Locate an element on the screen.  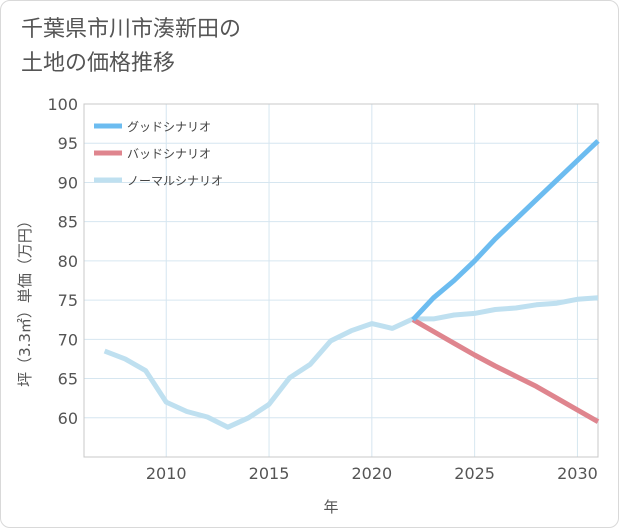
x-tick-label: 2015 is located at coordinates (269, 473).